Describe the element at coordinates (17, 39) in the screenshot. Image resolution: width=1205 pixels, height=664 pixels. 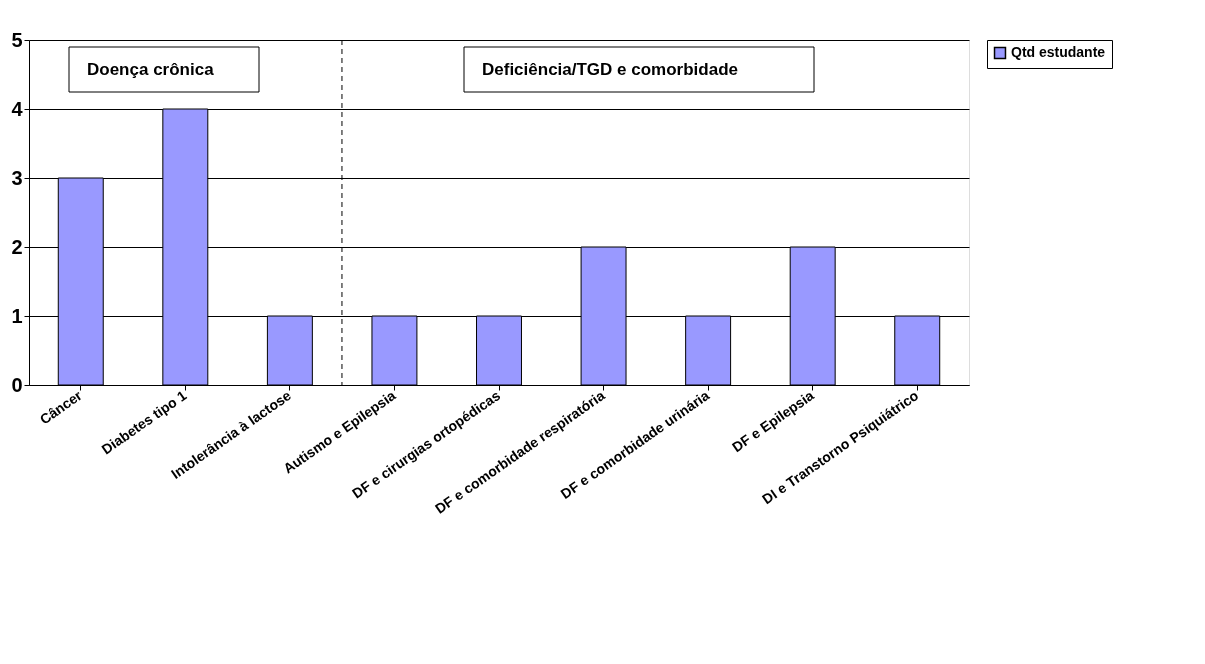
I see `y-tick-label: 5` at that location.